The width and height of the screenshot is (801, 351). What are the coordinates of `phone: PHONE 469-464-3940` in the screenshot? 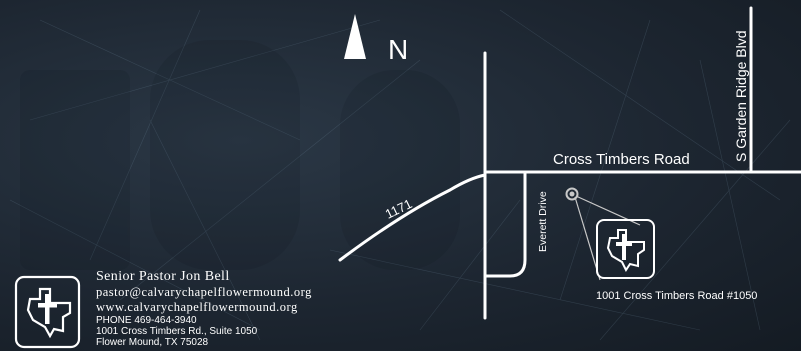 It's located at (146, 320).